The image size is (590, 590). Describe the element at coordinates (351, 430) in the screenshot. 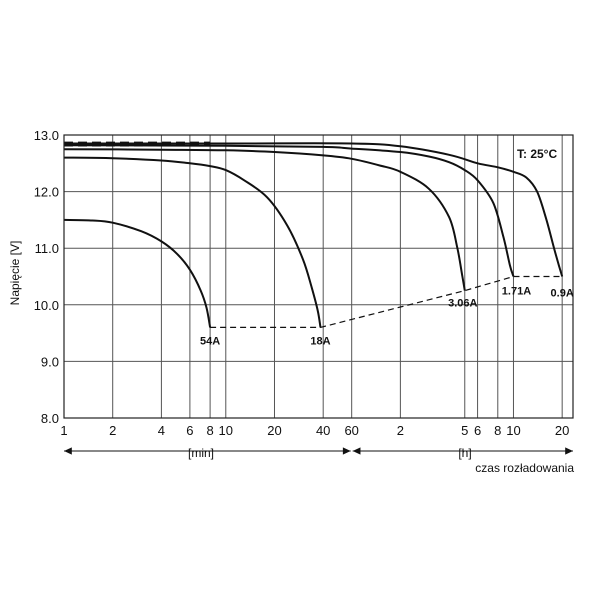

I see `x-tick-label: 60` at that location.